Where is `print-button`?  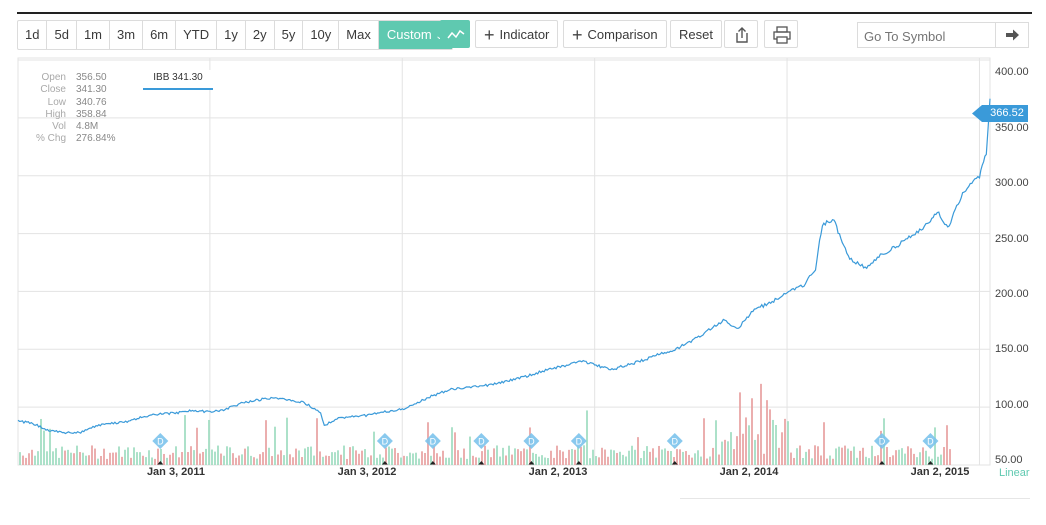 print-button is located at coordinates (781, 34).